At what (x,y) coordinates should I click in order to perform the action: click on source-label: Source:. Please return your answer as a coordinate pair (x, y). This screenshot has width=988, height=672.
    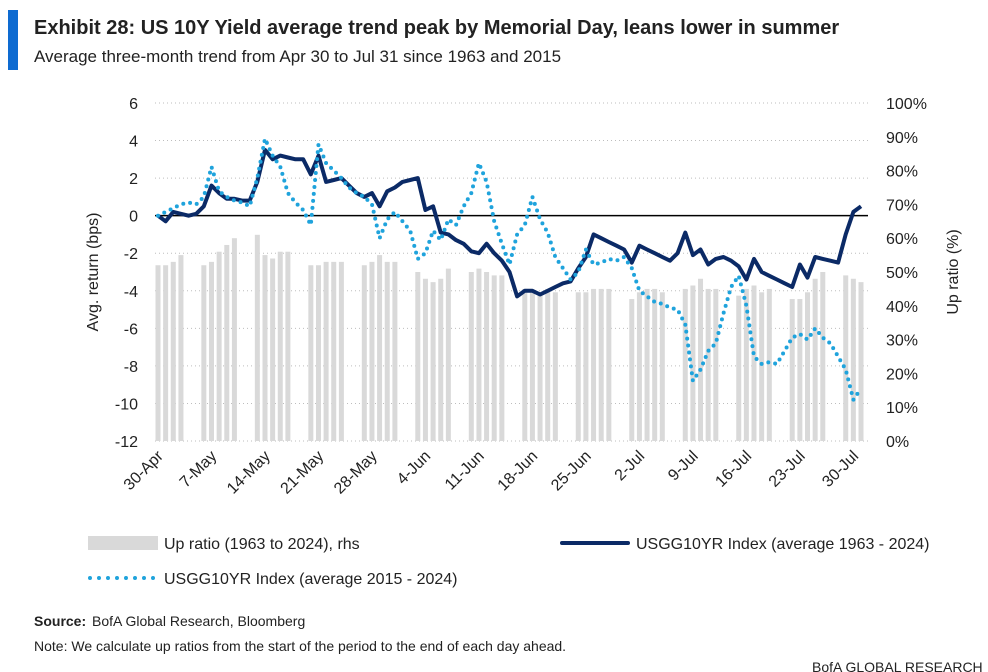
    Looking at the image, I should click on (60, 621).